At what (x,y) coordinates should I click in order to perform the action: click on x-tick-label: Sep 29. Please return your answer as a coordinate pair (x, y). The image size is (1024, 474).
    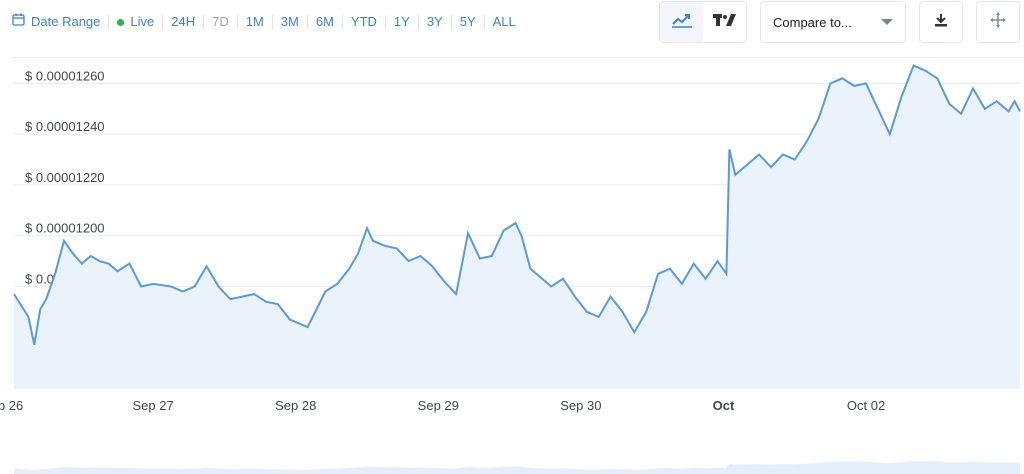
    Looking at the image, I should click on (438, 405).